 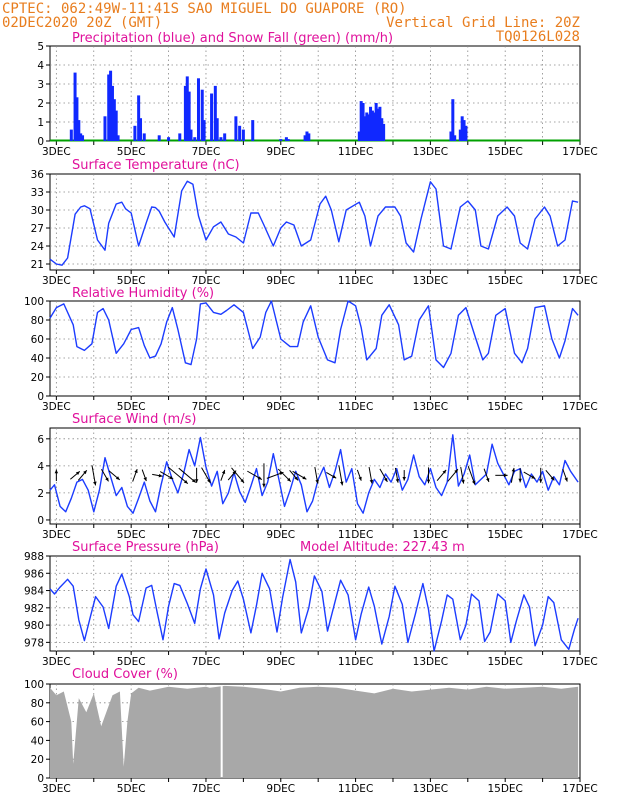 I want to click on temperature-title: Surface Temperature (nC), so click(x=156, y=165).